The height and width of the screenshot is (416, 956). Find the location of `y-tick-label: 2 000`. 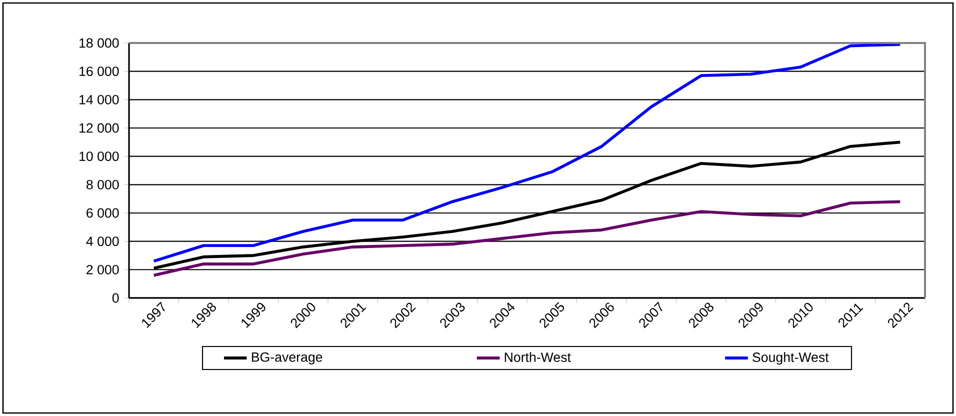

y-tick-label: 2 000 is located at coordinates (102, 269).